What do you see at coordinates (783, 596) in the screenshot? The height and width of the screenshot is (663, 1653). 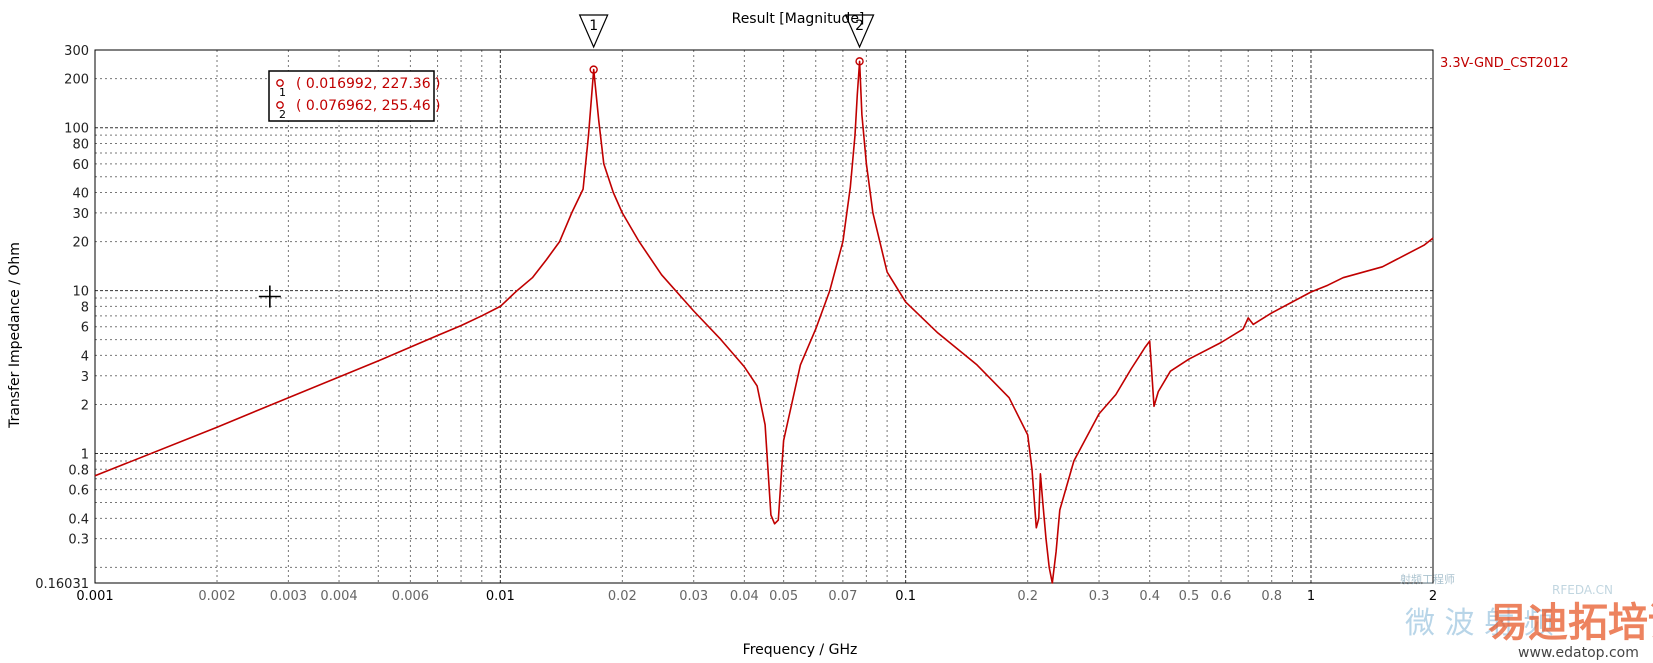 I see `x-tick-label-minor: 0.05` at bounding box center [783, 596].